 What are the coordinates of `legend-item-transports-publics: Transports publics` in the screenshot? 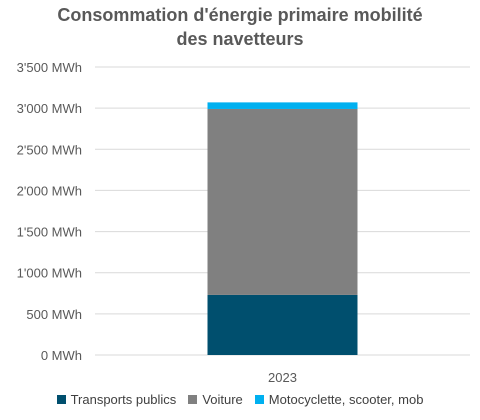 It's located at (116, 399).